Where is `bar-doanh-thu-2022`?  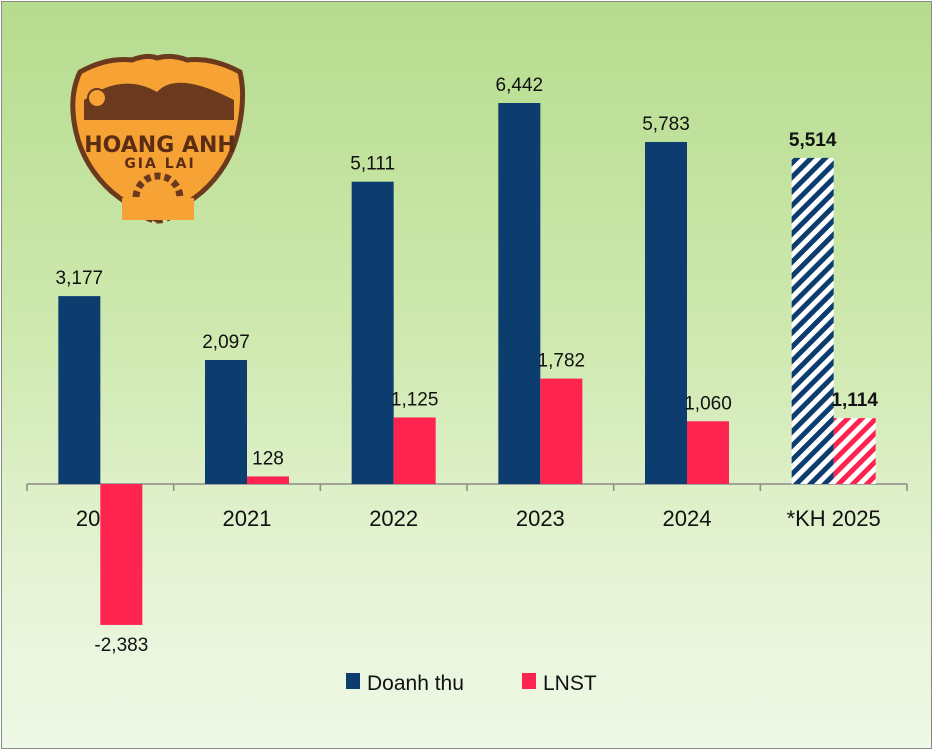
bar-doanh-thu-2022 is located at coordinates (372, 333).